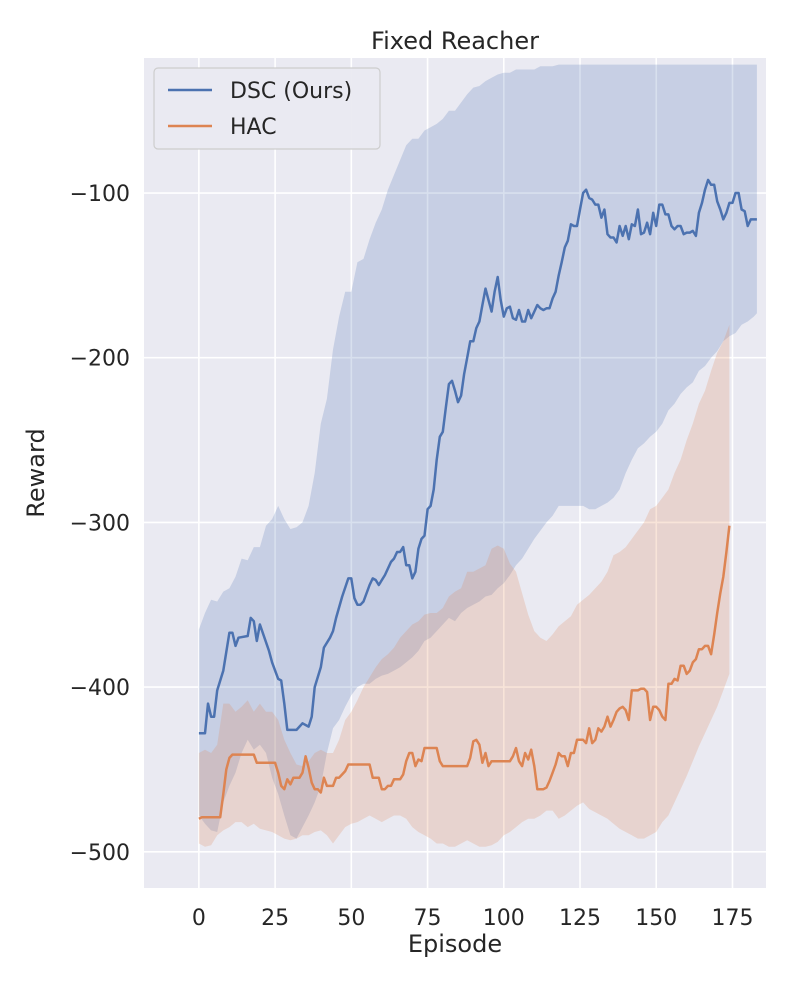 The height and width of the screenshot is (990, 805). What do you see at coordinates (100, 359) in the screenshot?
I see `y-tick-label-1: −200` at bounding box center [100, 359].